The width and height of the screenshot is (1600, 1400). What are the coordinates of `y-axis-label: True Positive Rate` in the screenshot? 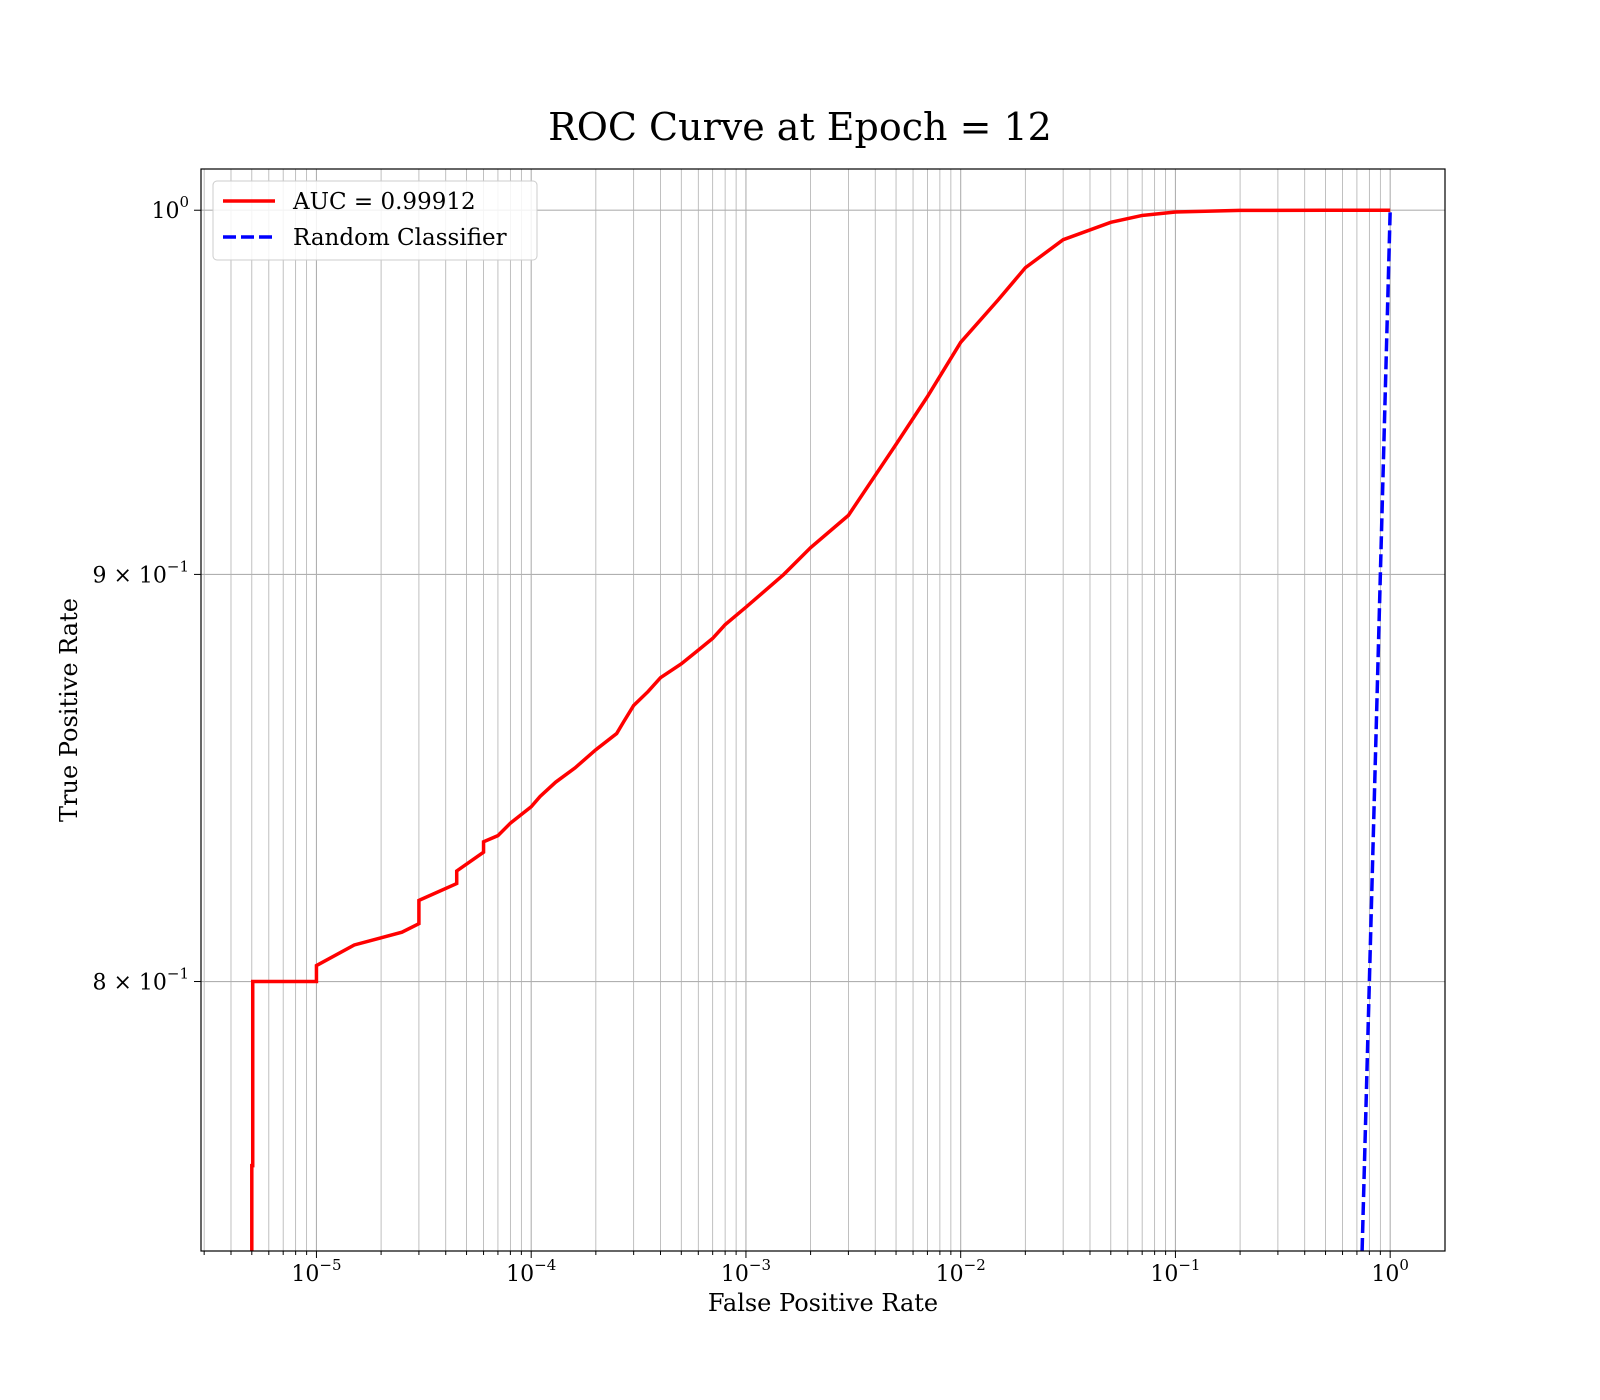 It's located at (69, 710).